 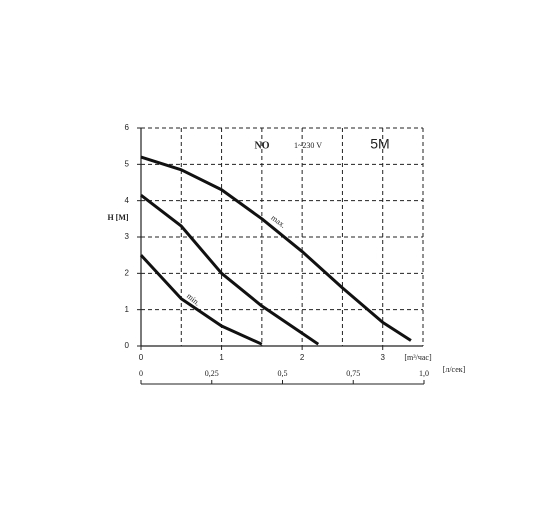 What do you see at coordinates (193, 299) in the screenshot?
I see `curve-label: min.` at bounding box center [193, 299].